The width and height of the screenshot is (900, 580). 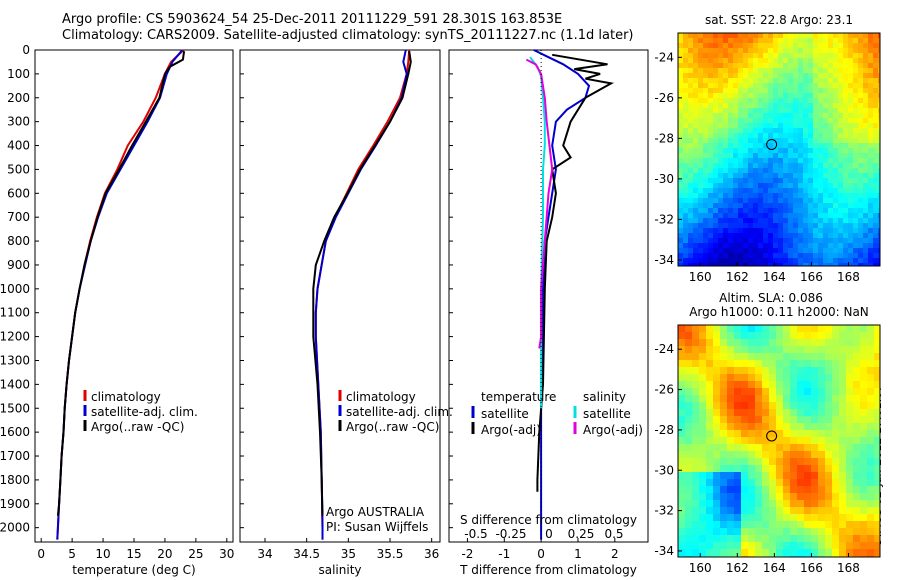 I want to click on legend-label: Argo(-adj), so click(x=613, y=430).